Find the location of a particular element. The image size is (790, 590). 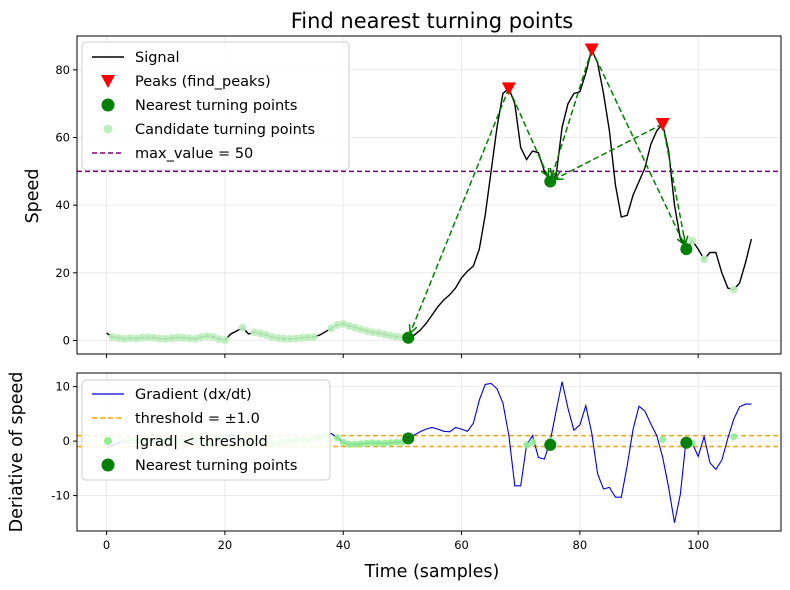

legend-candidates-label: Candidate turning points is located at coordinates (225, 130).